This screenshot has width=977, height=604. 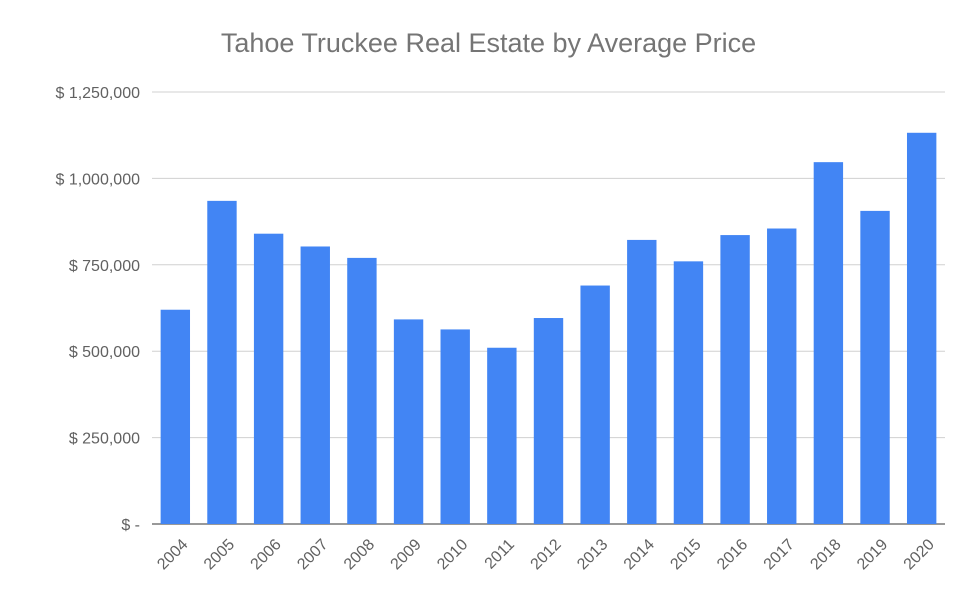 I want to click on bar-2019, so click(x=875, y=367).